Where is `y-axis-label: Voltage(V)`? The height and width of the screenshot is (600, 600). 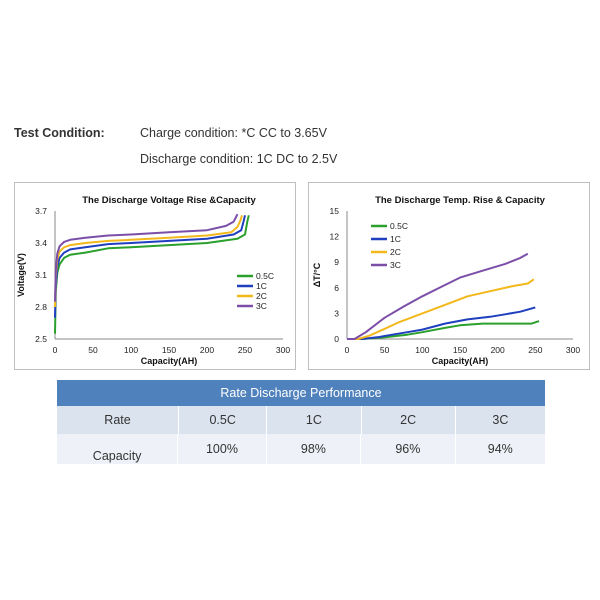
y-axis-label: Voltage(V) is located at coordinates (21, 275).